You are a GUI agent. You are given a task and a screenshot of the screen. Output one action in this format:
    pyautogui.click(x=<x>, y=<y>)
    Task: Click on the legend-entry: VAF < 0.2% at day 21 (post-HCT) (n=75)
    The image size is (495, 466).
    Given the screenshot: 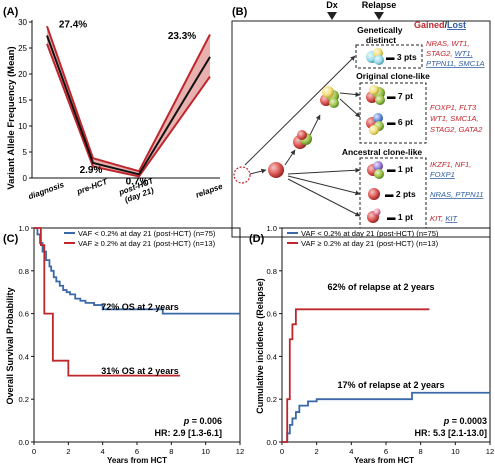 What is the action you would take?
    pyautogui.click(x=147, y=233)
    